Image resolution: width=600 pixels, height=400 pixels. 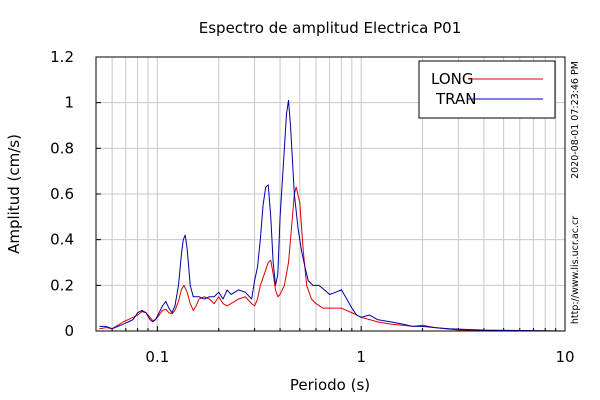 What do you see at coordinates (69, 103) in the screenshot?
I see `y-tick-label: 1` at bounding box center [69, 103].